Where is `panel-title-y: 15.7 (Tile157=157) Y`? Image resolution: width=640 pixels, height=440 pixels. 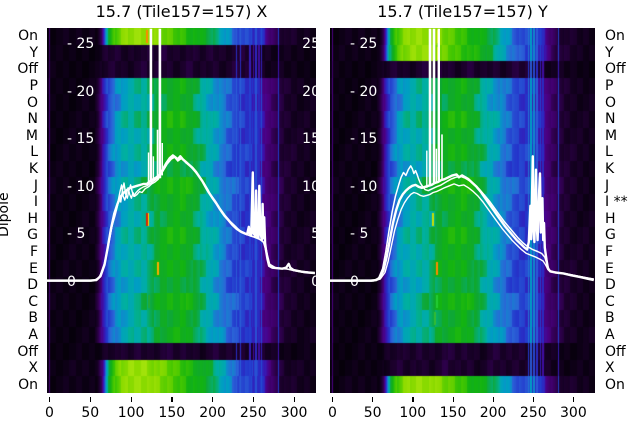
panel-title-y: 15.7 (Tile157=157) Y is located at coordinates (462, 11).